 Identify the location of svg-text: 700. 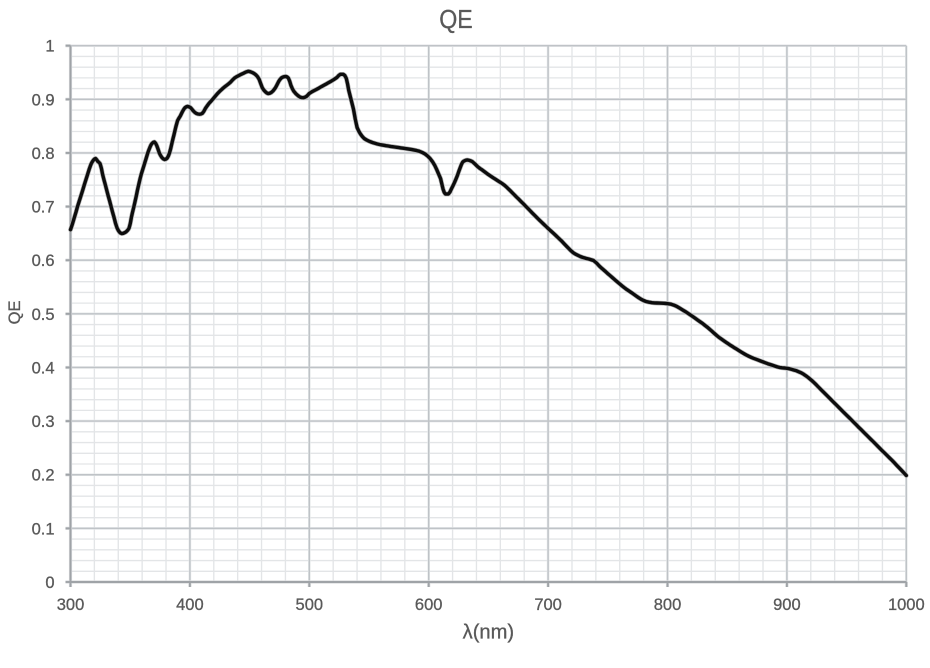
(548, 605).